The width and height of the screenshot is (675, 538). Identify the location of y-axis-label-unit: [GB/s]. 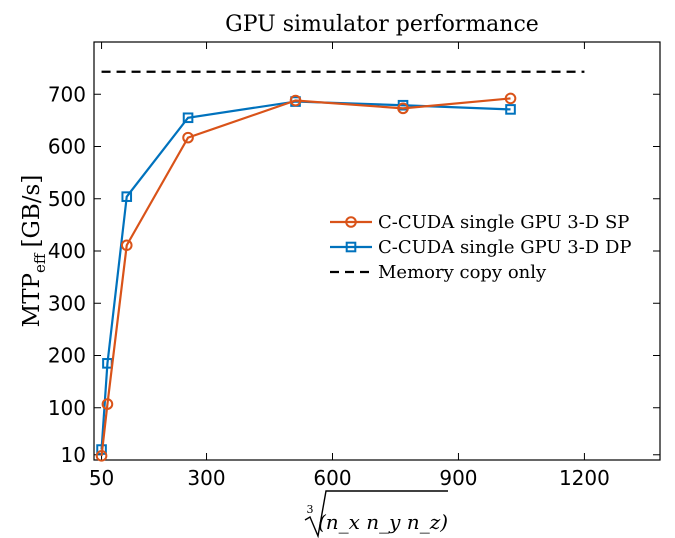
(32, 211).